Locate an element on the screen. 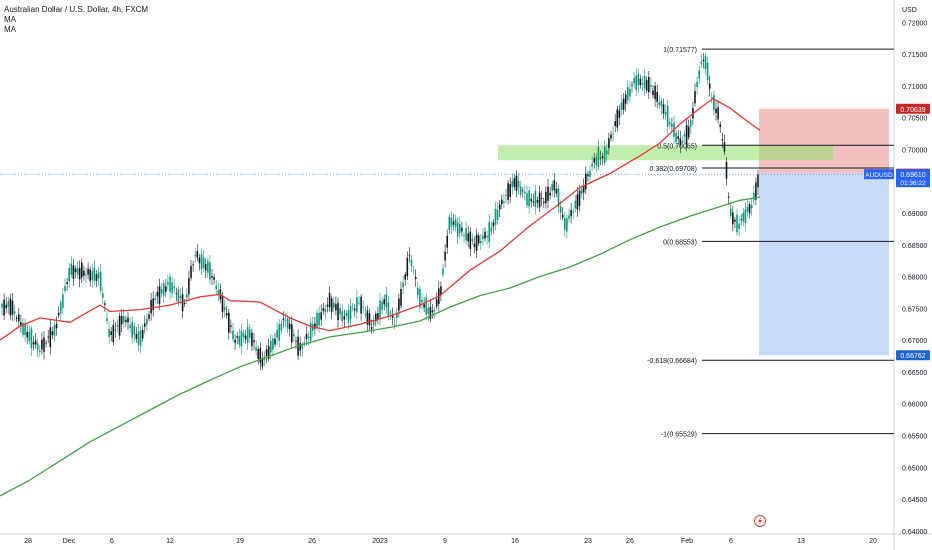  stop-loss-zone is located at coordinates (824, 141).